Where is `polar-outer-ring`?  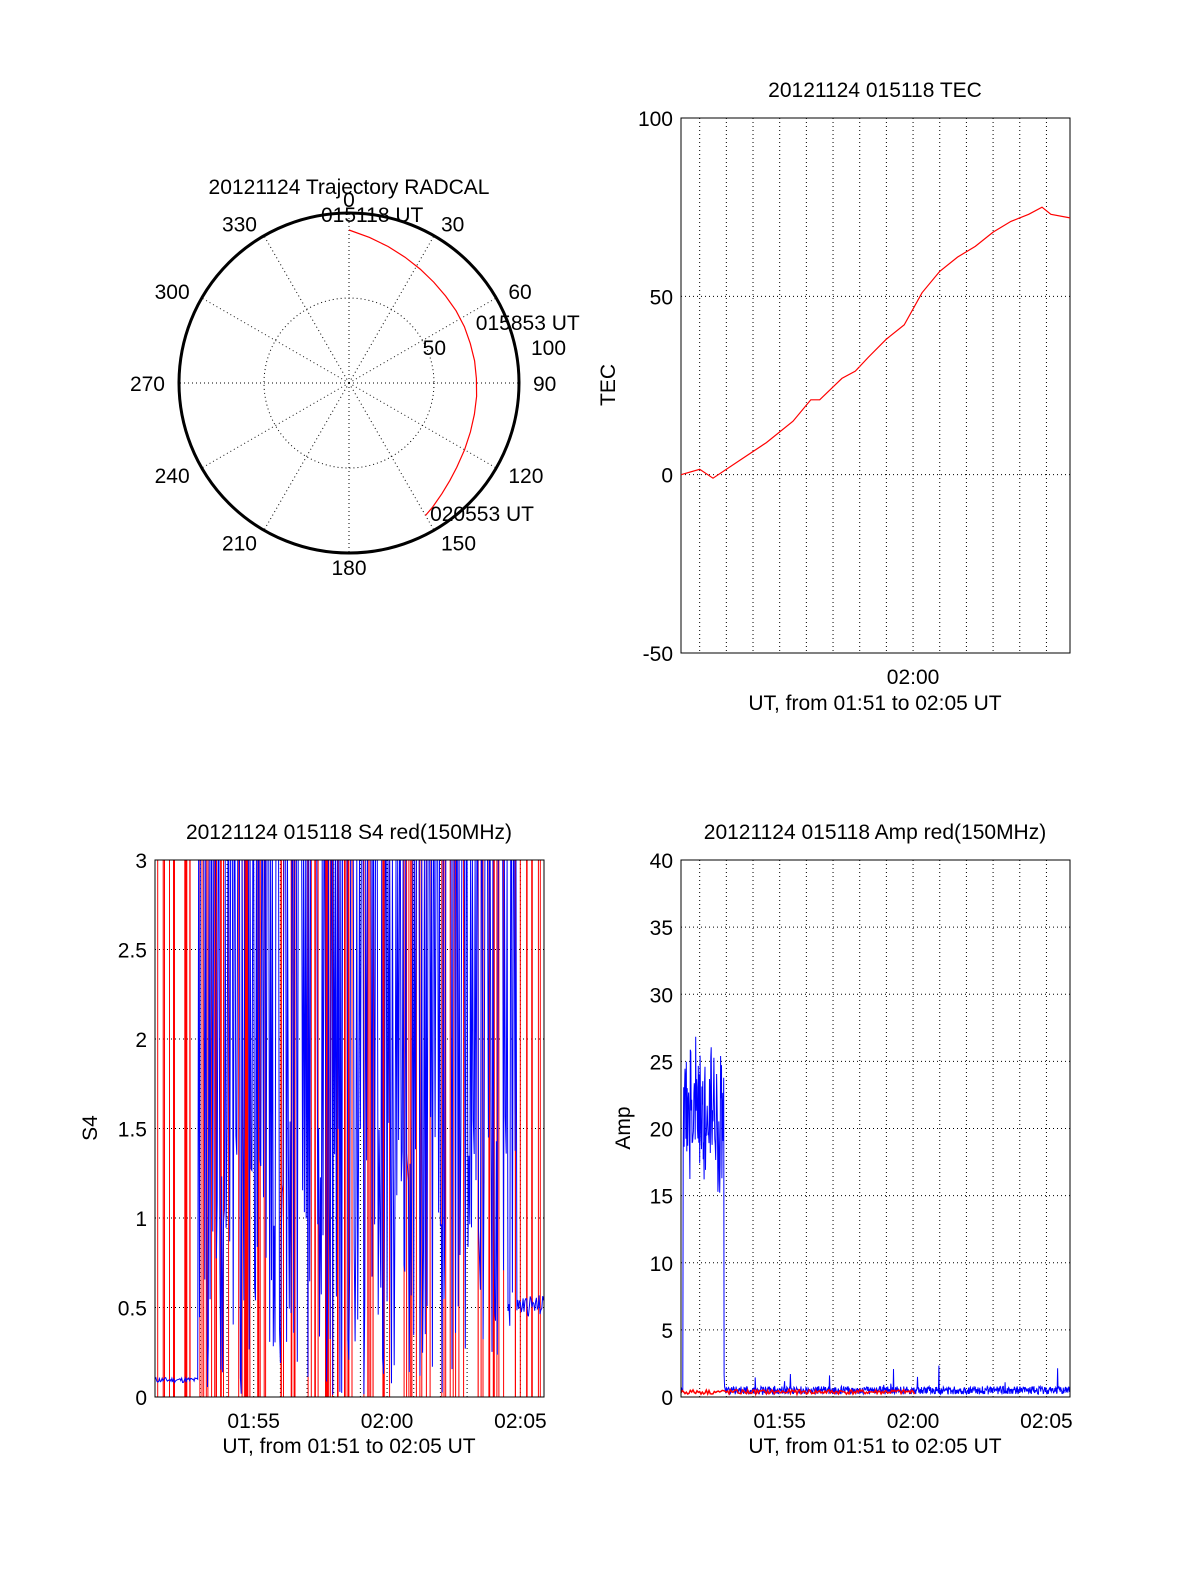
polar-outer-ring is located at coordinates (349, 383).